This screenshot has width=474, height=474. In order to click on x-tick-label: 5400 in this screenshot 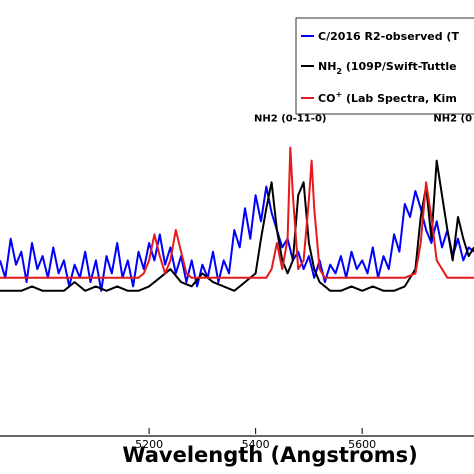, I will do `click(256, 444)`.